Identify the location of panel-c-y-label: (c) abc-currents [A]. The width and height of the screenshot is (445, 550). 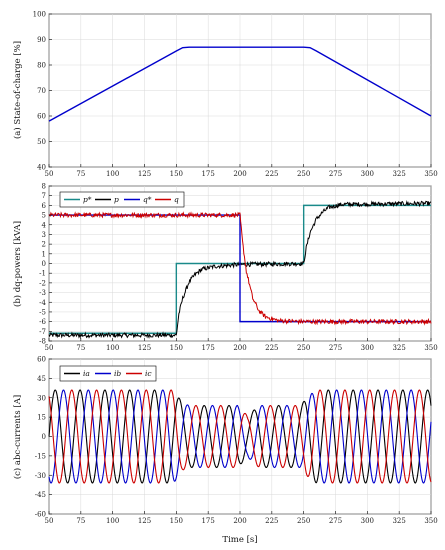
(17, 437).